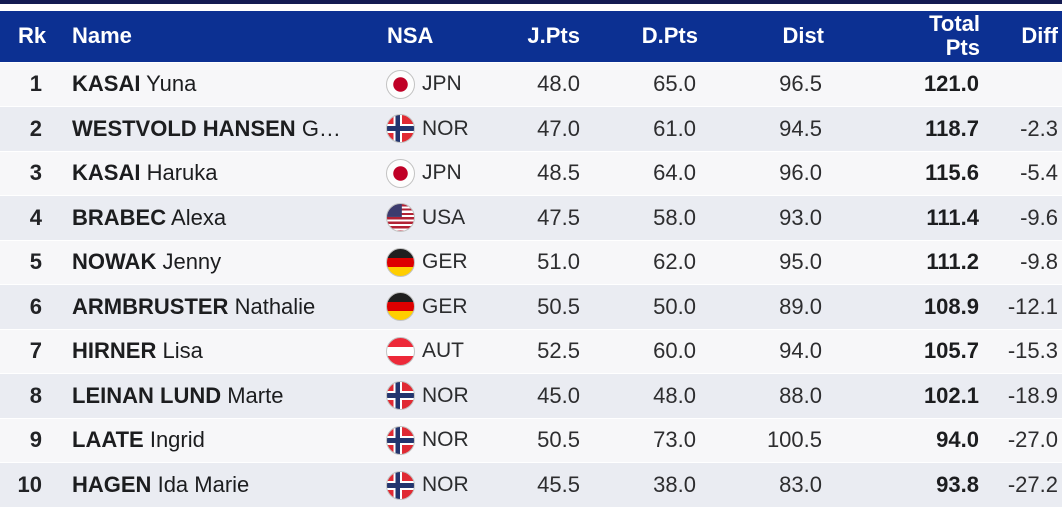 The image size is (1062, 508). I want to click on cell-d_pts: 50.0, so click(674, 306).